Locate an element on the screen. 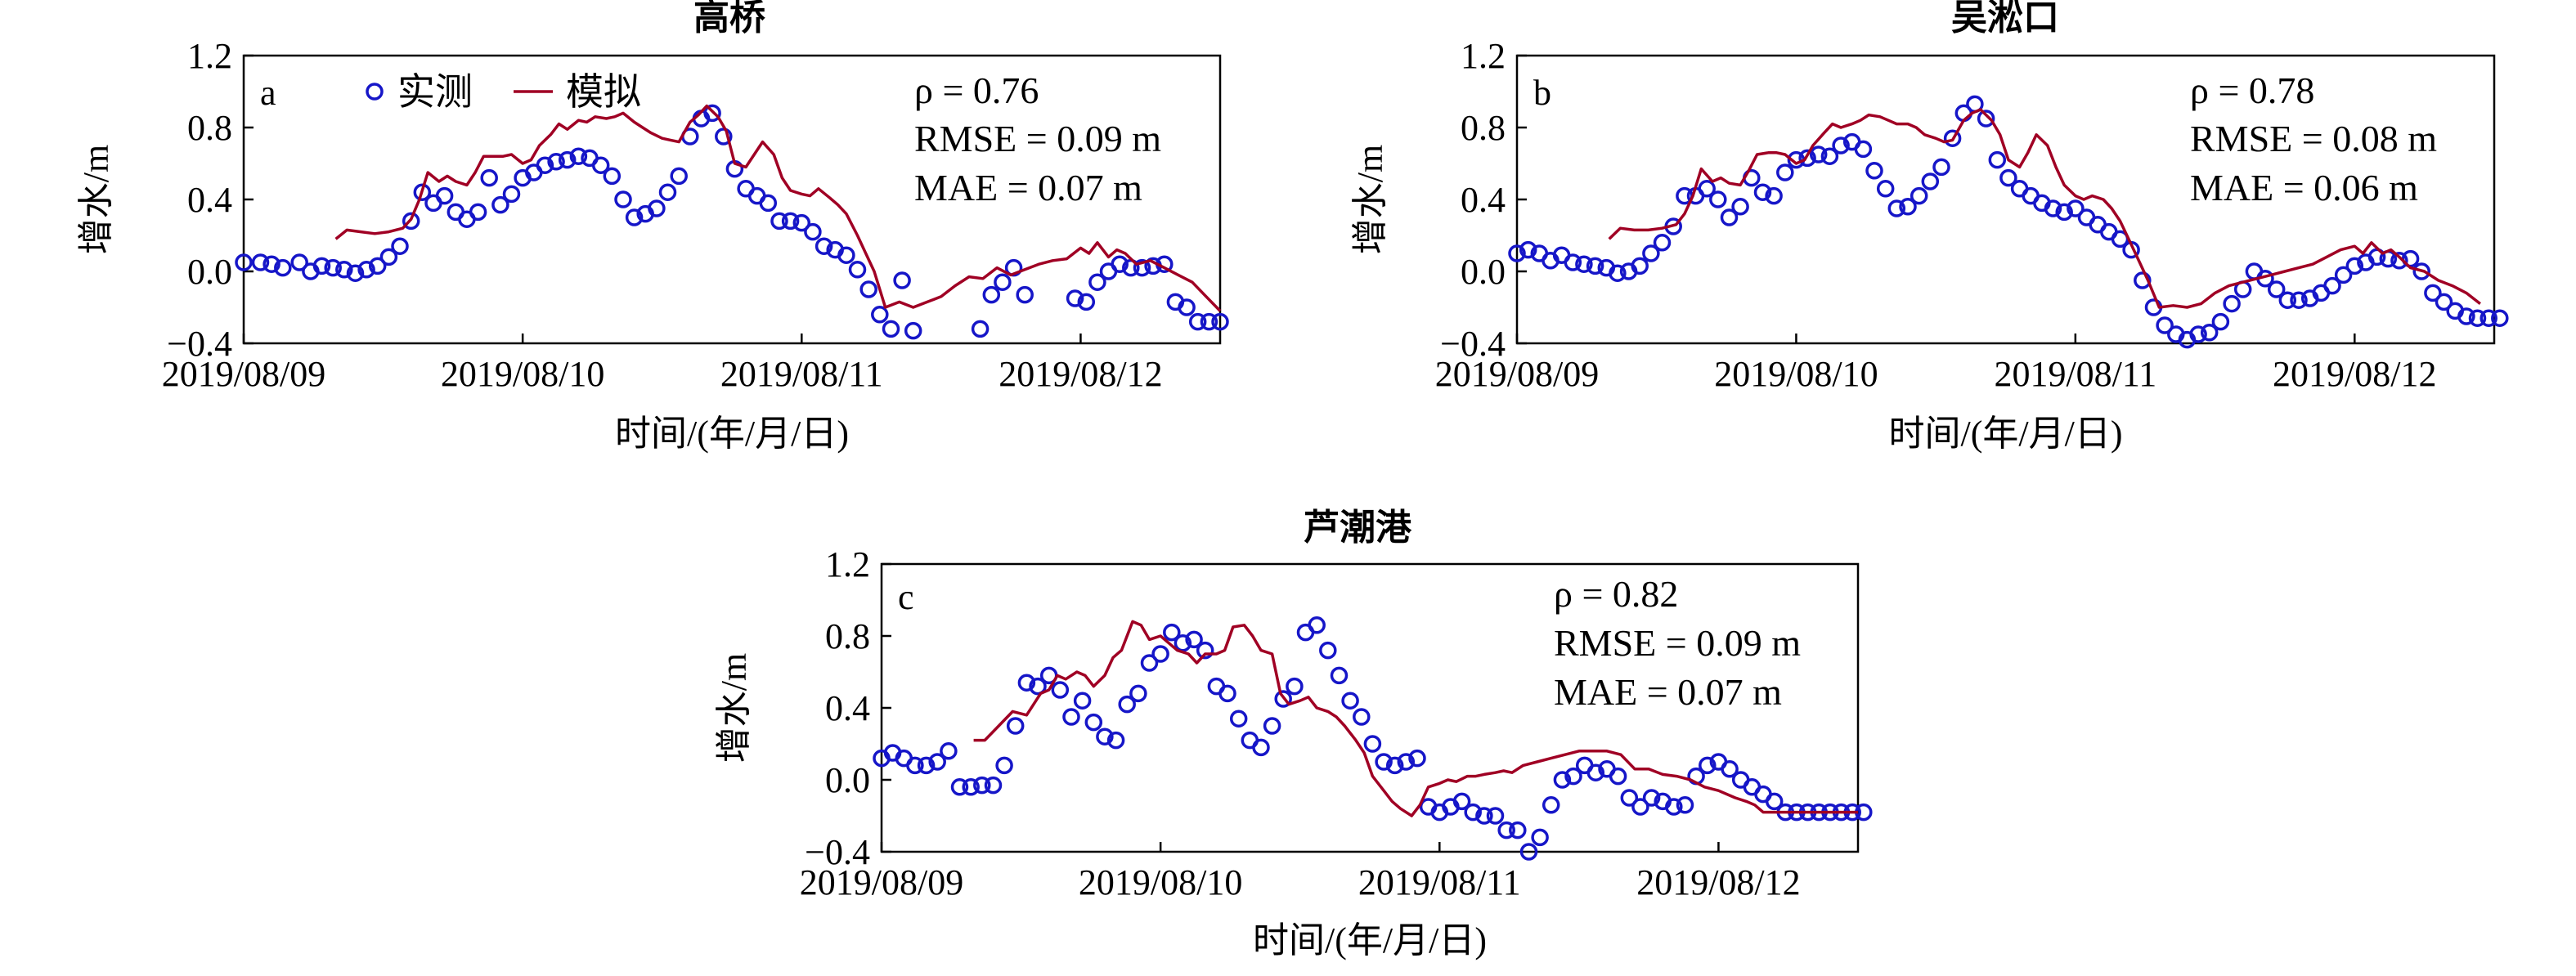 The image size is (2576, 976). y-tick-label: 1.2 is located at coordinates (848, 564).